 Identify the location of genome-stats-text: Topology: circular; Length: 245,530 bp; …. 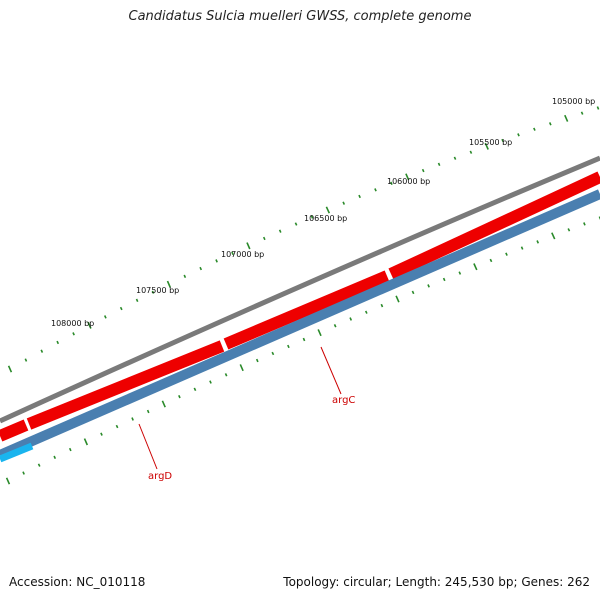
(436, 582).